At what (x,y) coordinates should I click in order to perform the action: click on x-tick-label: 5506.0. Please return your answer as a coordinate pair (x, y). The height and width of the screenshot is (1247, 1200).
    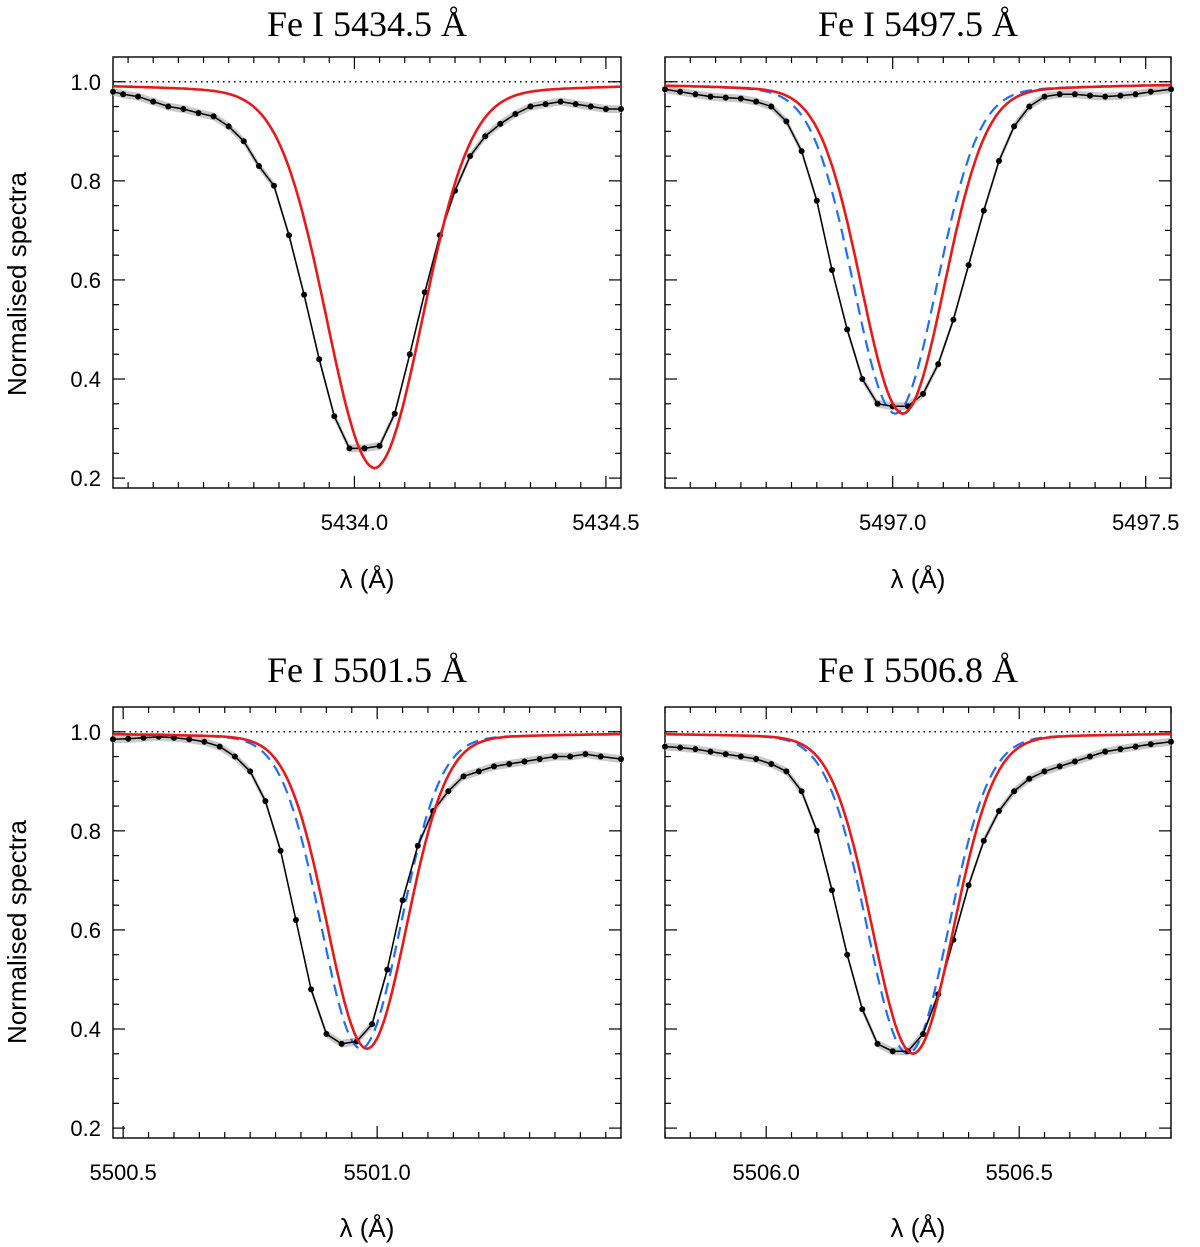
    Looking at the image, I should click on (766, 1172).